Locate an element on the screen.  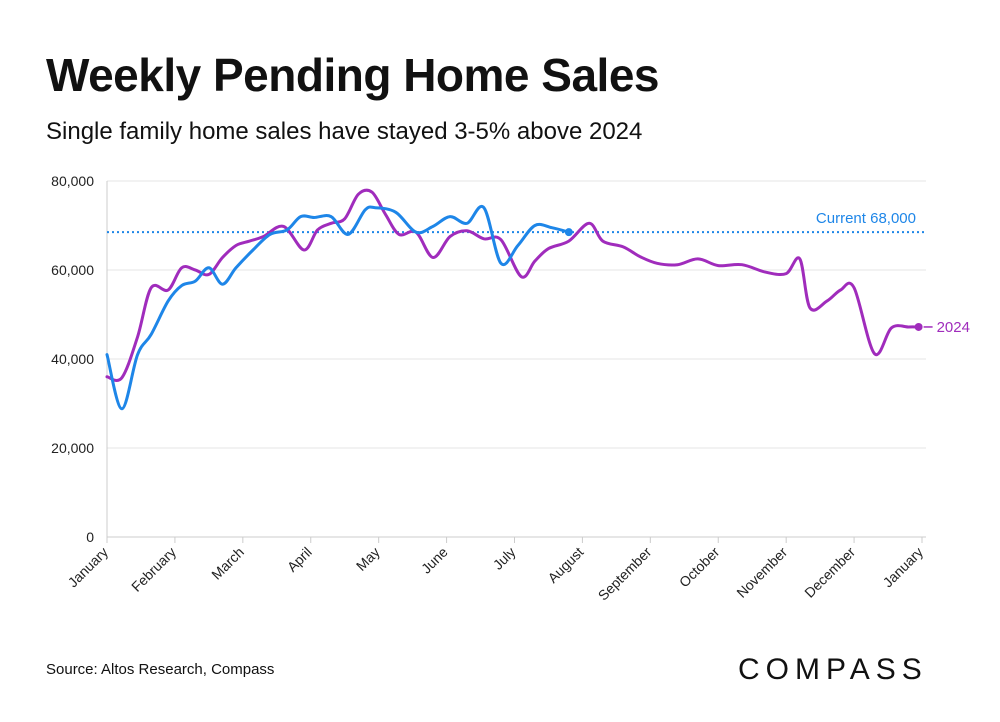
chart-title: Weekly Pending Home Sales is located at coordinates (353, 75).